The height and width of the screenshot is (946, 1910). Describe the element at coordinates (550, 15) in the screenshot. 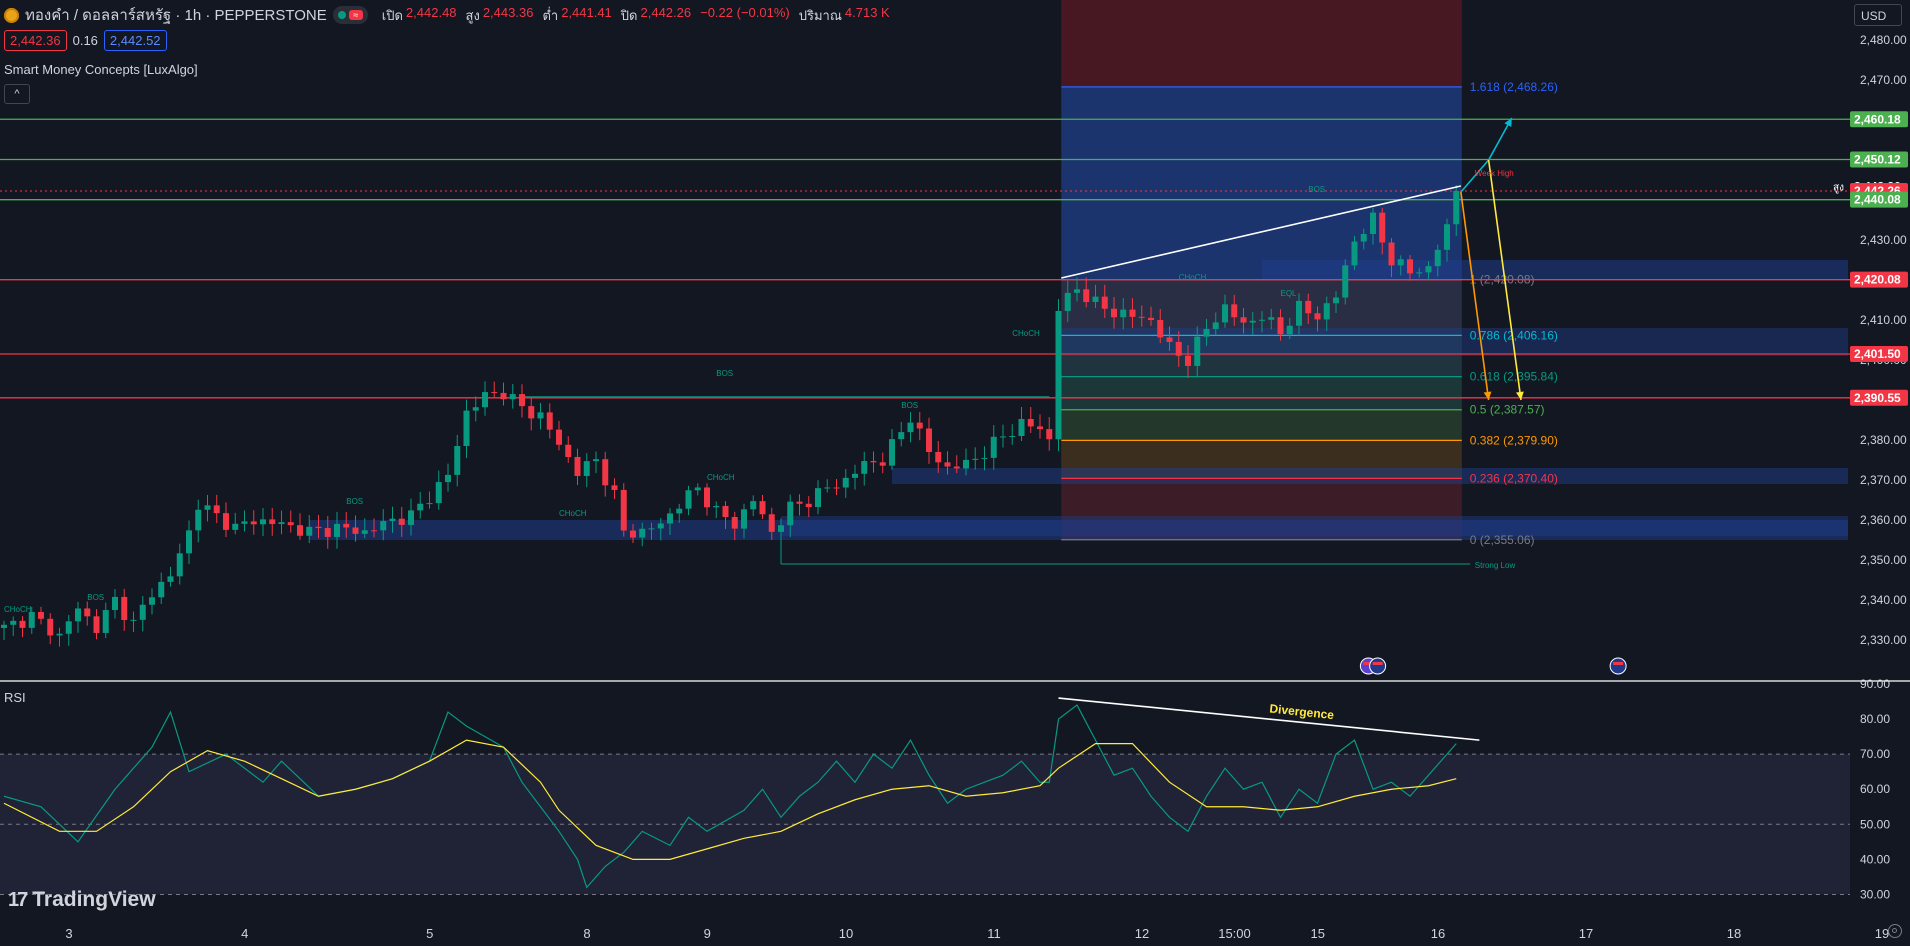

I see `low-label: ต่ำ` at that location.